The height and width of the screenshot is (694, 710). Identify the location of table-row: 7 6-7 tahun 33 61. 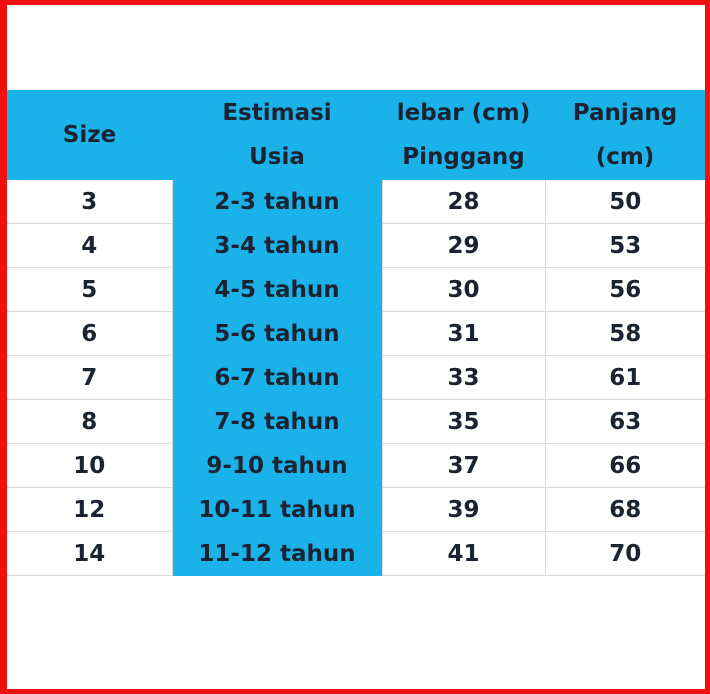
(356, 377).